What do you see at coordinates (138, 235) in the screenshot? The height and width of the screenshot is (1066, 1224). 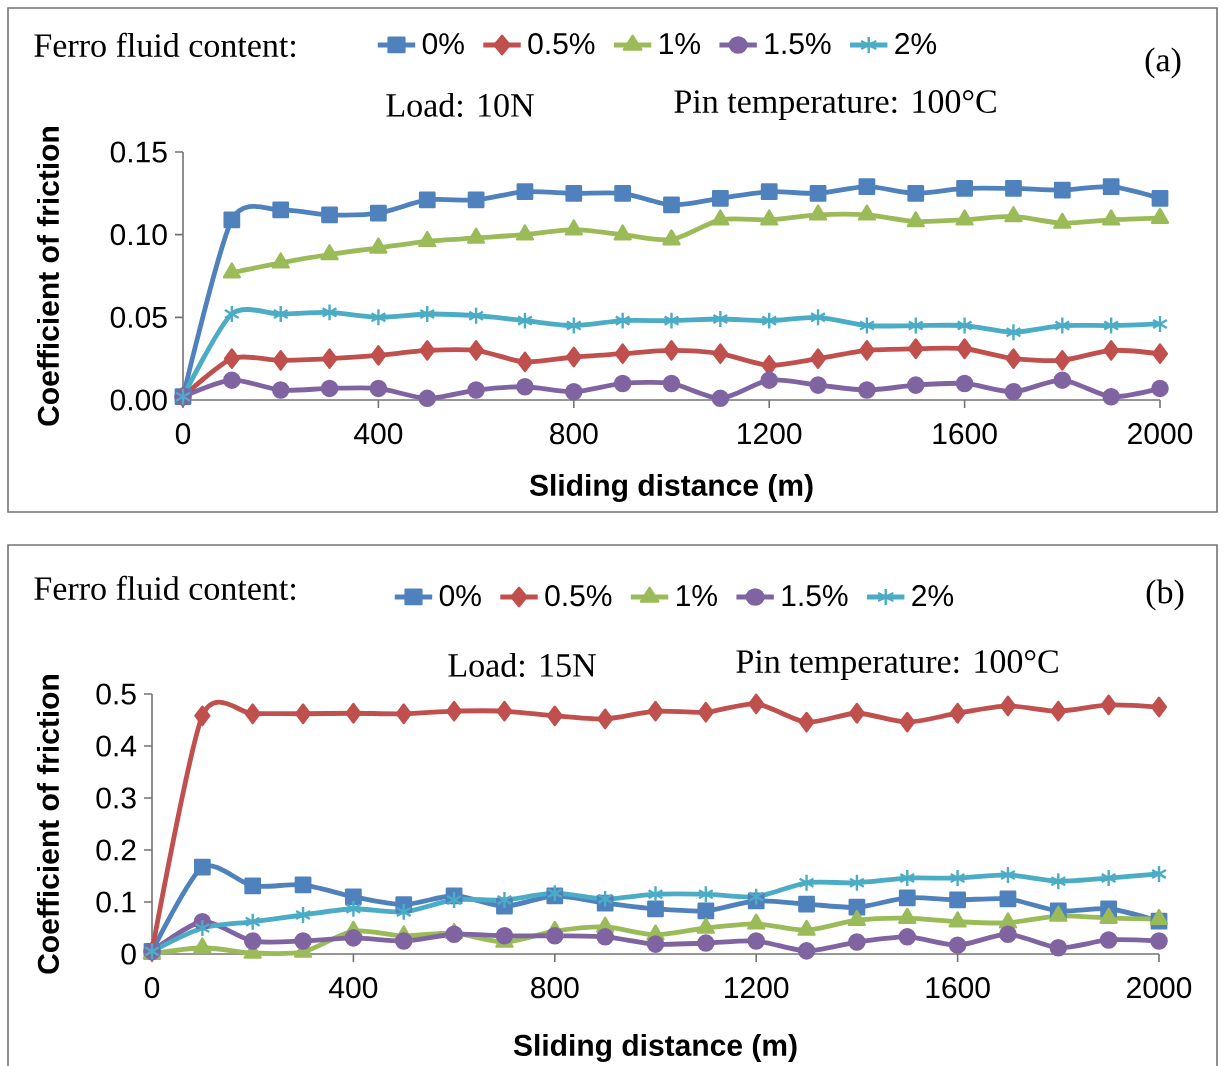 I see `y-tick-label: 0.10` at bounding box center [138, 235].